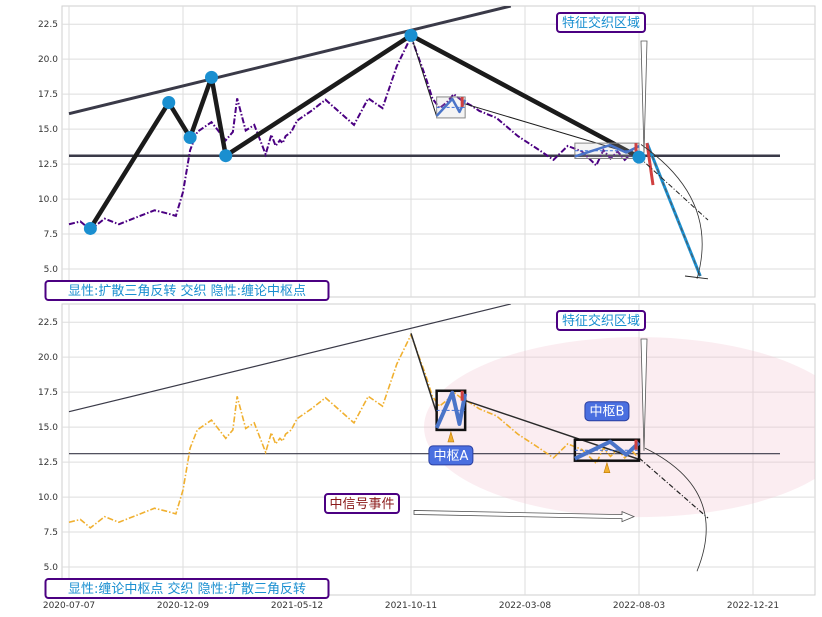 This screenshot has width=822, height=617. What do you see at coordinates (69, 606) in the screenshot?
I see `x-tick-label: 2020-07-07` at bounding box center [69, 606].